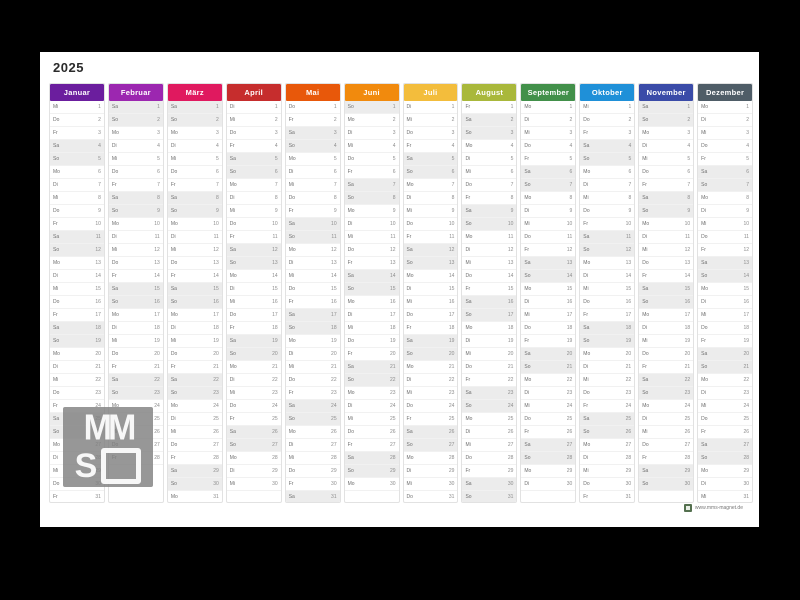 The width and height of the screenshot is (800, 600). What do you see at coordinates (275, 276) in the screenshot?
I see `day-number: 14` at bounding box center [275, 276].